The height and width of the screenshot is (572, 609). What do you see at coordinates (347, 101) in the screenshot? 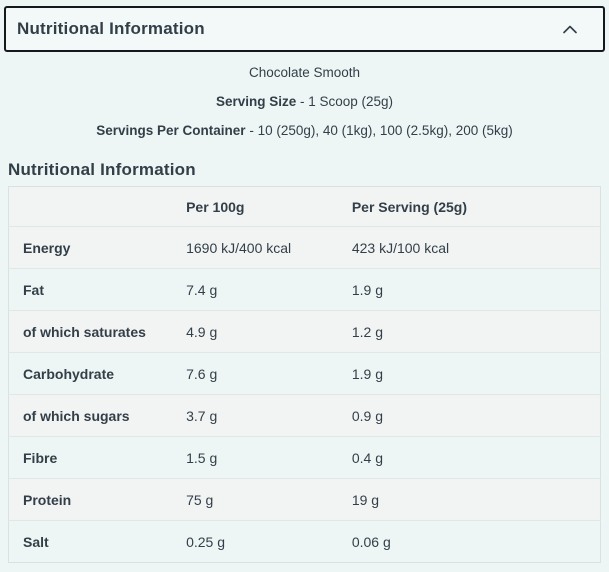
I see `serving-size-value: - 1 Scoop (25g)` at bounding box center [347, 101].